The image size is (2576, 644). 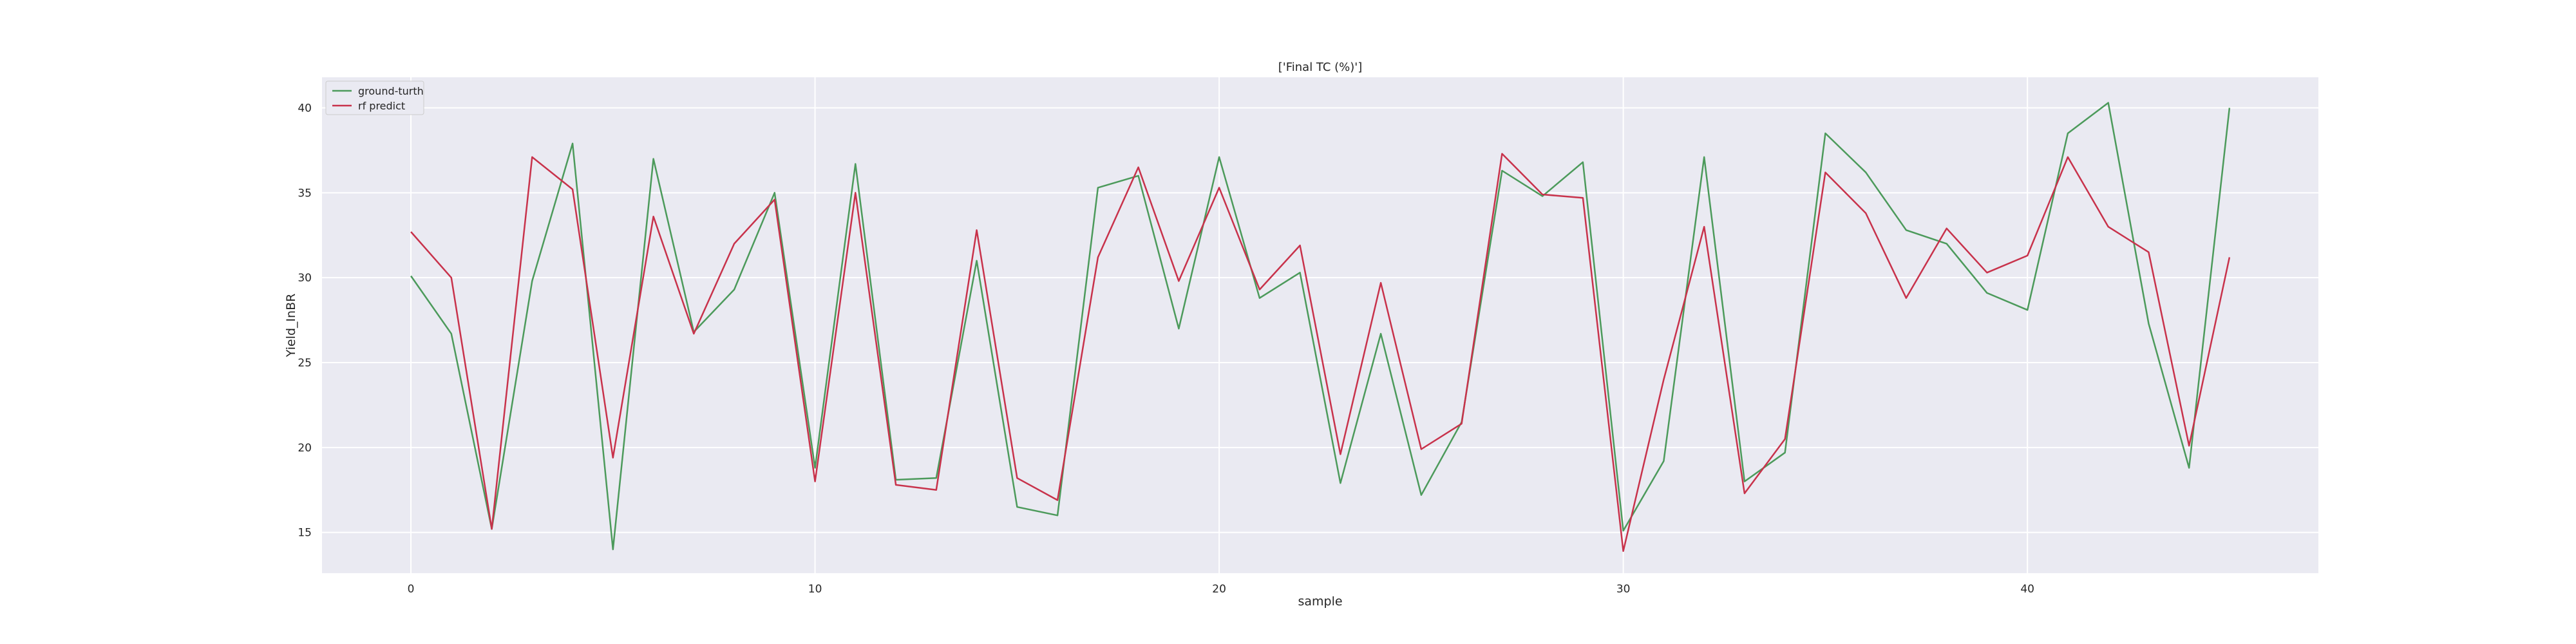 What do you see at coordinates (305, 448) in the screenshot?
I see `y-tick-label: 20` at bounding box center [305, 448].